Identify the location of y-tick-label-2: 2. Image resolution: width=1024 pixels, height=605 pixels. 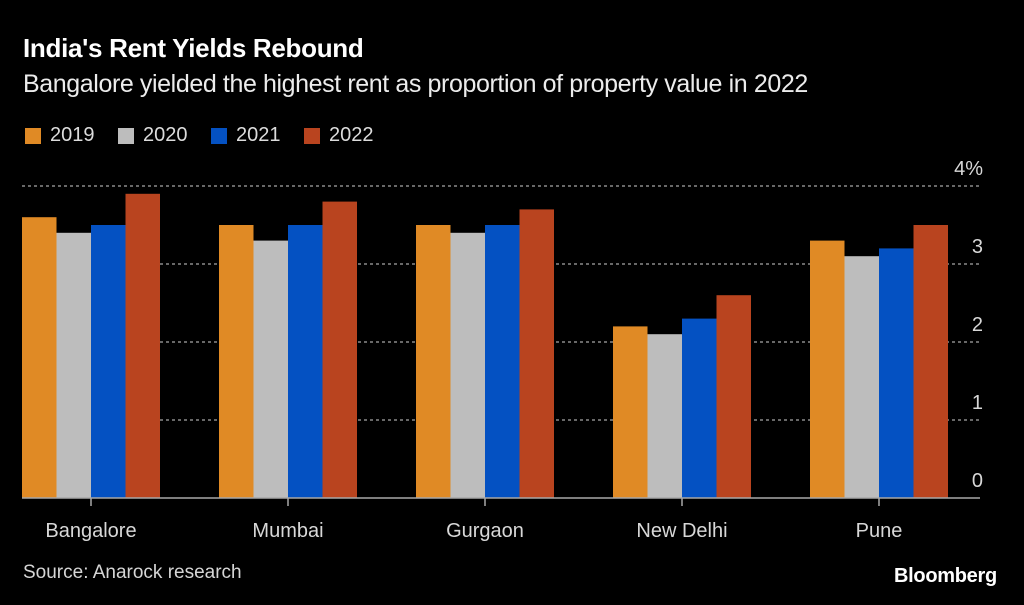
(977, 325).